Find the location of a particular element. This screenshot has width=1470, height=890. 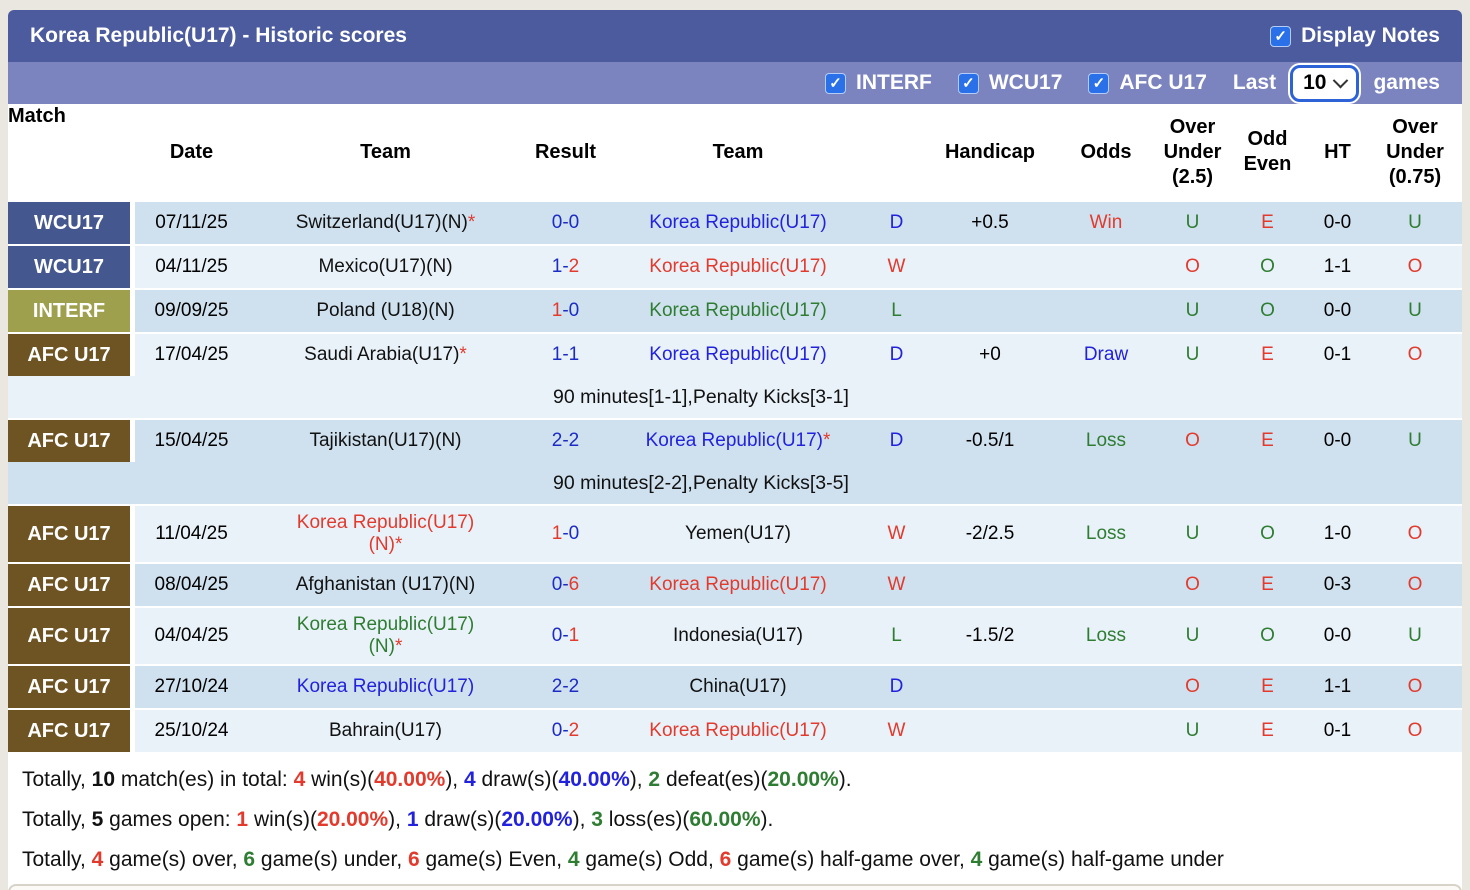

summary-segment: draw(s)( is located at coordinates (460, 819).